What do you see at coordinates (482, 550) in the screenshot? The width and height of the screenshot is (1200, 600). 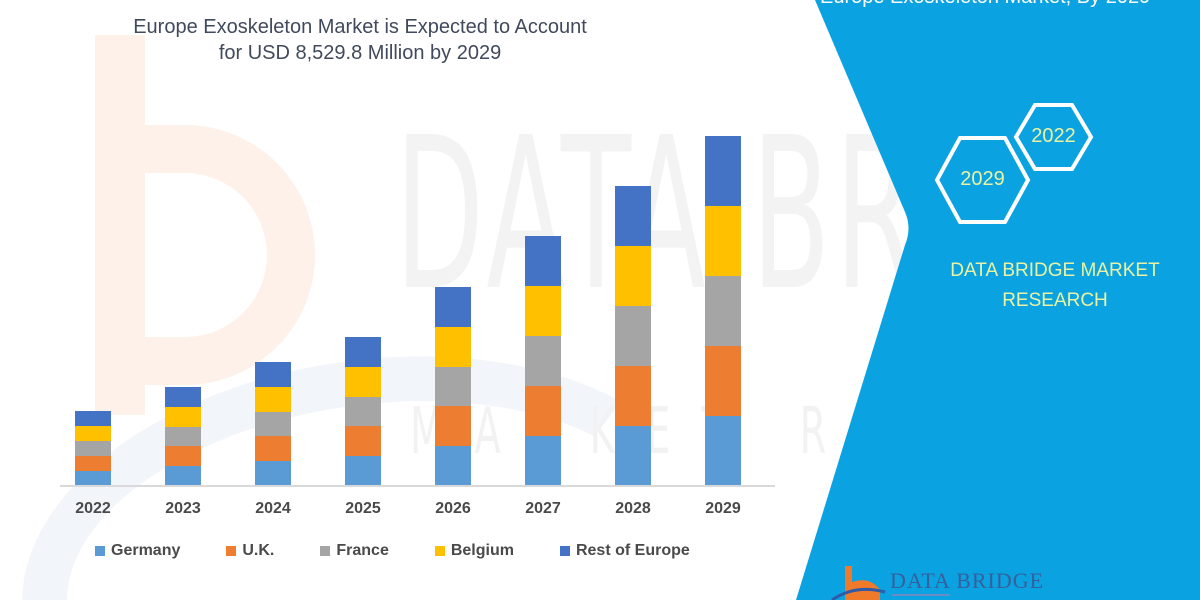 I see `legend-label: Belgium` at bounding box center [482, 550].